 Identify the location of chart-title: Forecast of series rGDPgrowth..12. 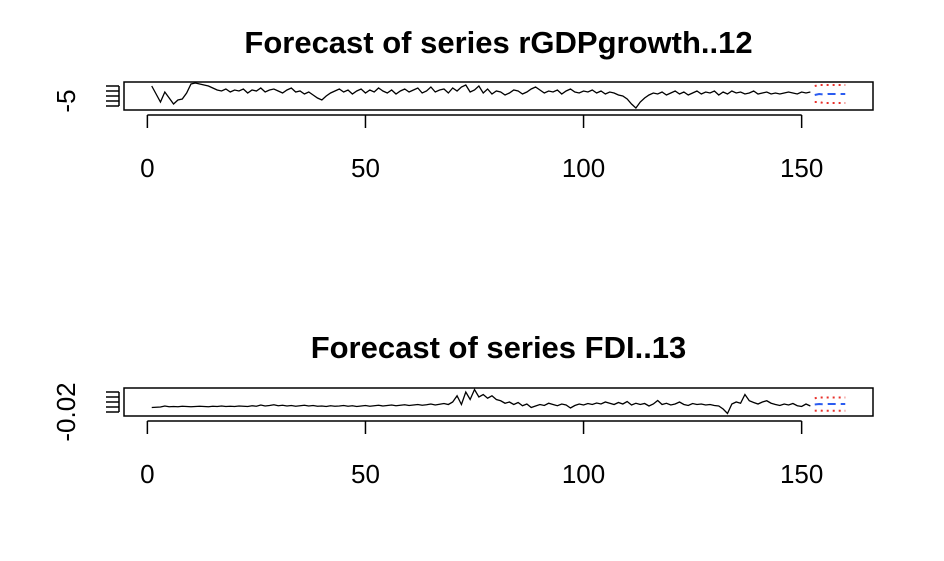
(498, 42).